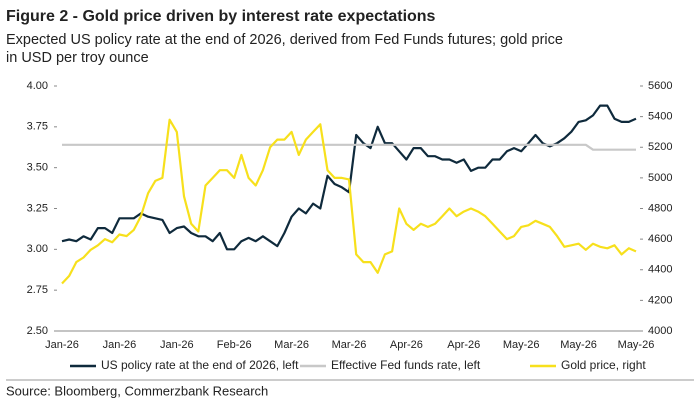  What do you see at coordinates (349, 147) in the screenshot?
I see `series-line` at bounding box center [349, 147].